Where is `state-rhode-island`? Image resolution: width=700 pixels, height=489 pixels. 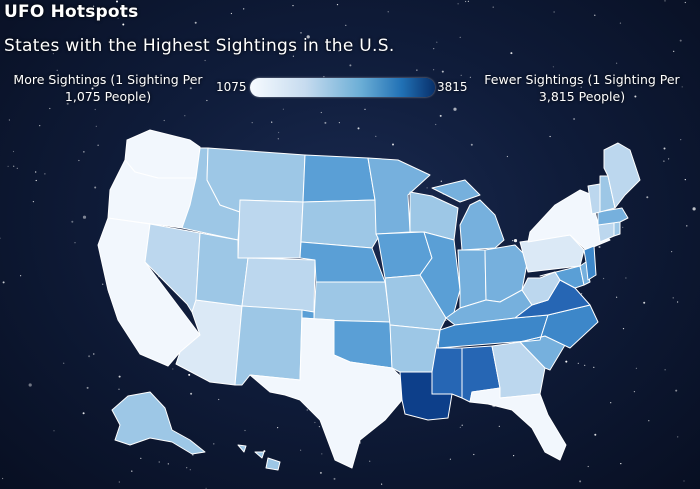
state-rhode-island is located at coordinates (617, 229).